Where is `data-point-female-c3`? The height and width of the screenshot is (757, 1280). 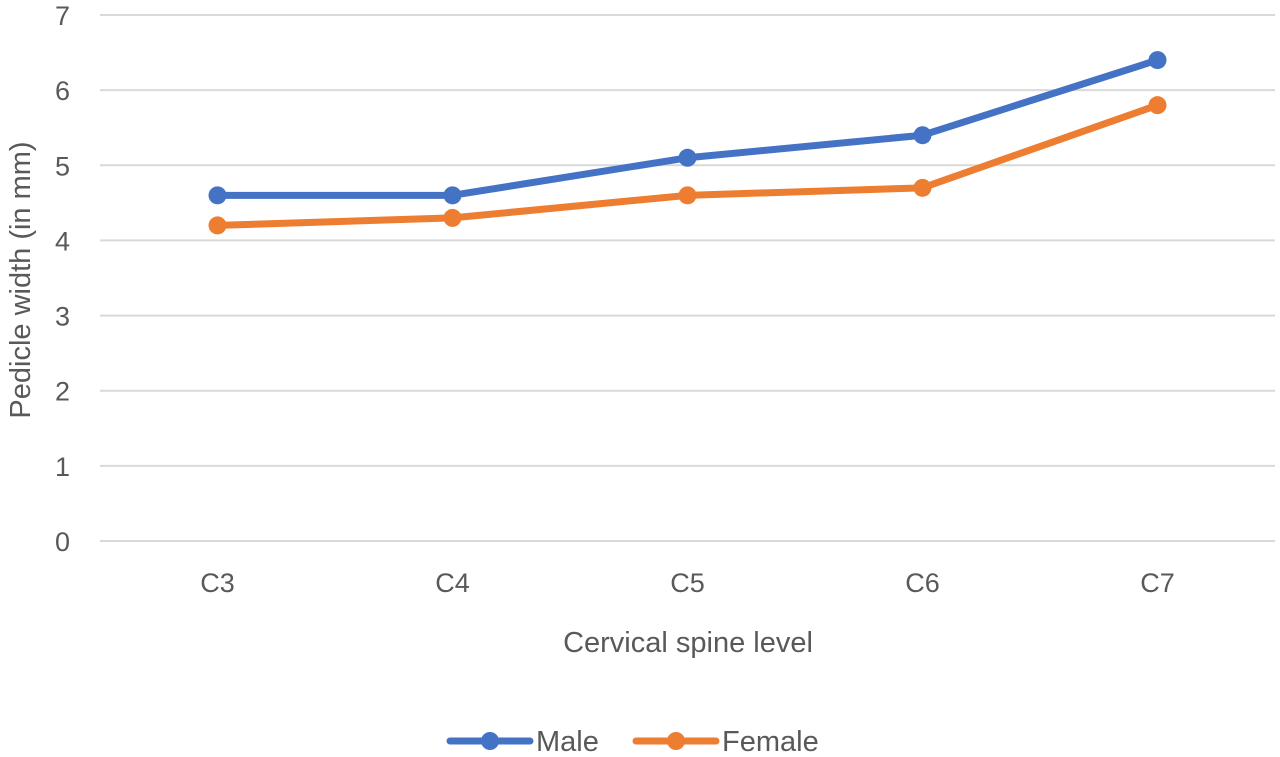
data-point-female-c3 is located at coordinates (217, 225).